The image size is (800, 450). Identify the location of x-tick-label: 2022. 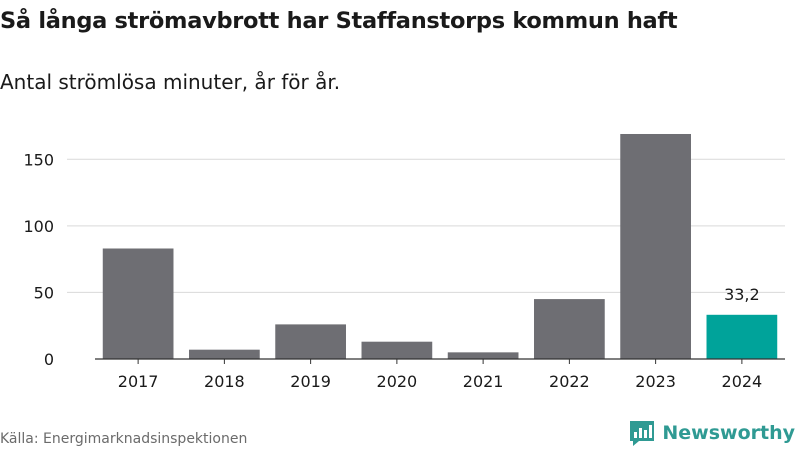
(569, 381).